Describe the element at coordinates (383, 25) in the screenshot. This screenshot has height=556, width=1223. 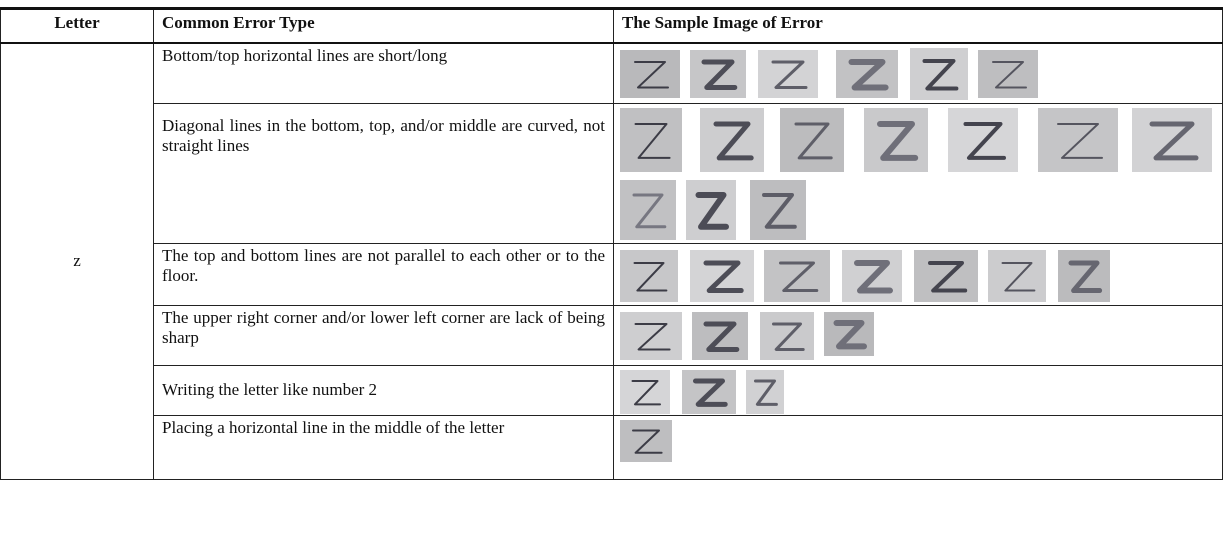
I see `header-cell: Common Error Type` at that location.